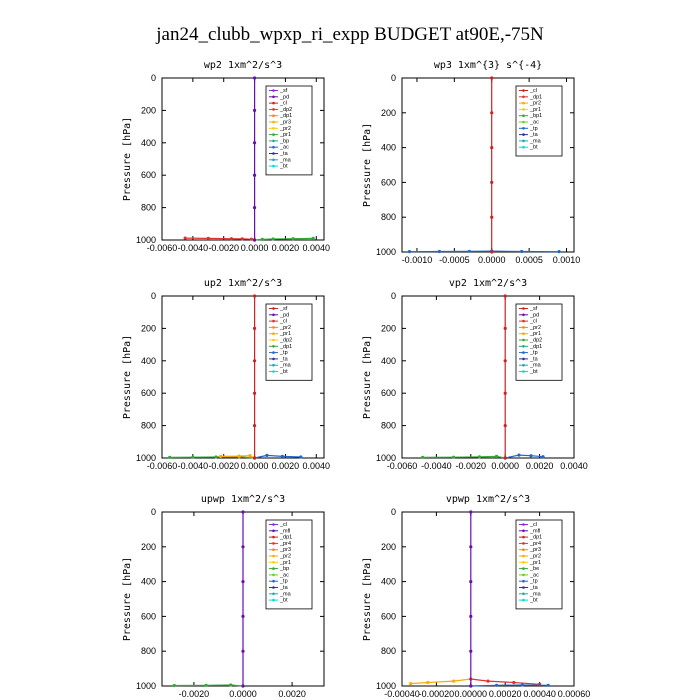 The height and width of the screenshot is (700, 700). What do you see at coordinates (567, 260) in the screenshot?
I see `x-tick-label: 0.0010` at bounding box center [567, 260].